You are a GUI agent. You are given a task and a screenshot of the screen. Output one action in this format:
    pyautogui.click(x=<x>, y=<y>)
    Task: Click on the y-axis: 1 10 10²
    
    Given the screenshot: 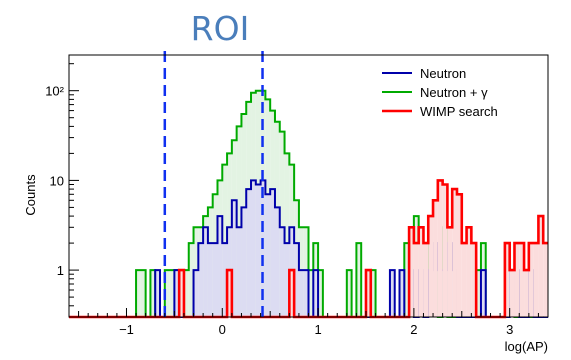 What is the action you would take?
    pyautogui.click(x=62, y=190)
    